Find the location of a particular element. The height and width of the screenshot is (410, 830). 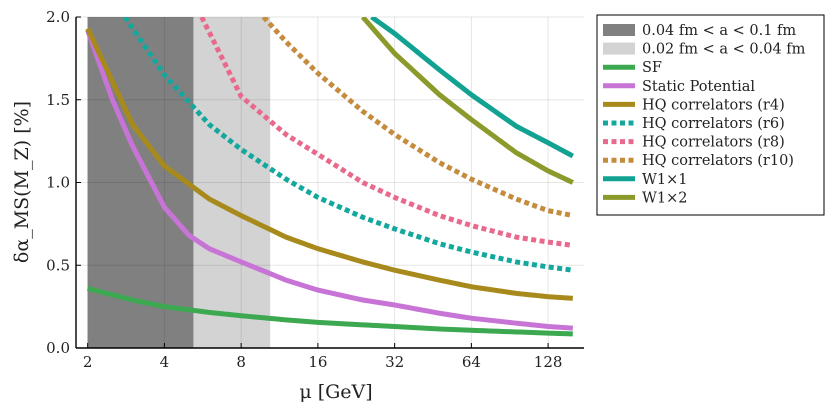

x-tick-label-6: 128 is located at coordinates (548, 362).